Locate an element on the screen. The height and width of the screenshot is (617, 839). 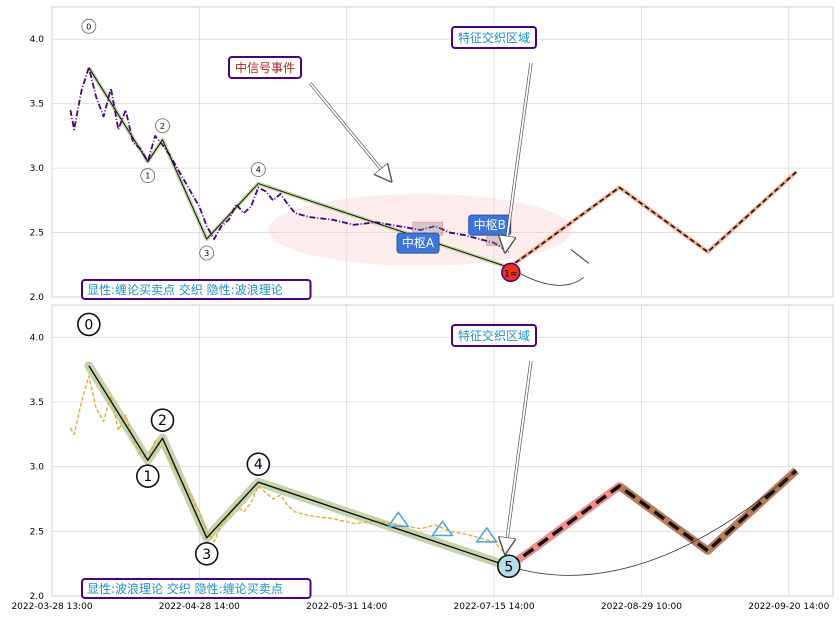
event-label: 中信号事件 is located at coordinates (265, 67).